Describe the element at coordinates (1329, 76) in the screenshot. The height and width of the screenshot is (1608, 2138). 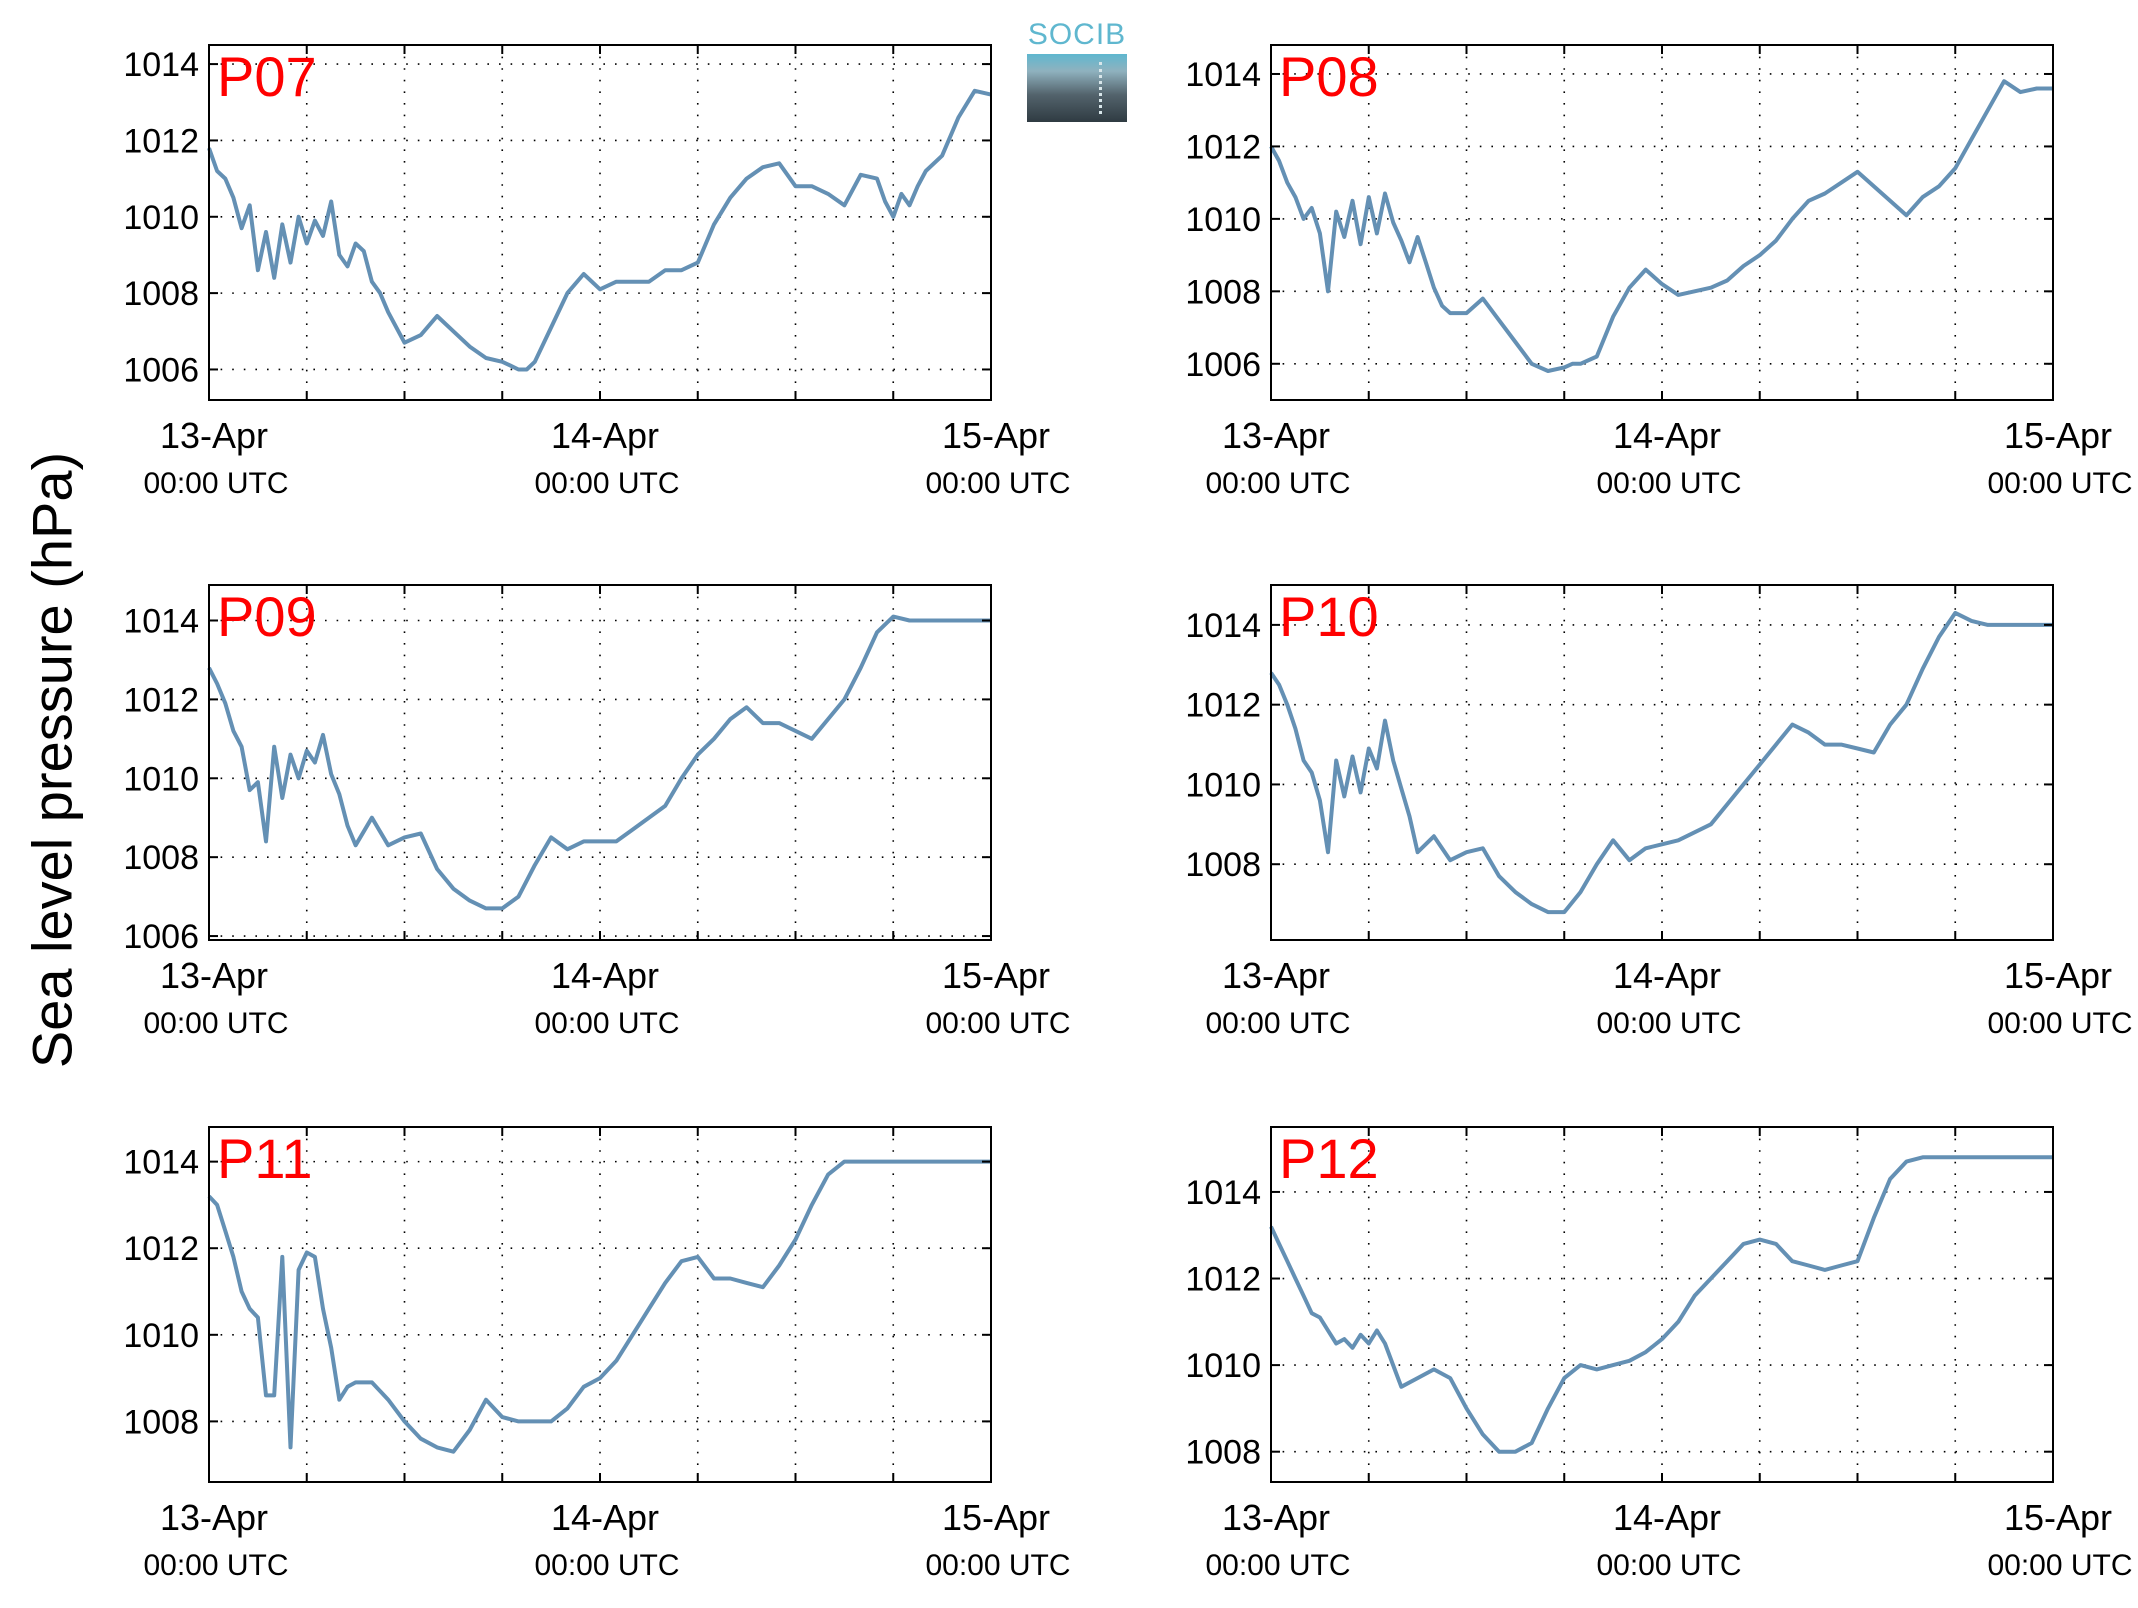
I see `panel-label: P08` at that location.